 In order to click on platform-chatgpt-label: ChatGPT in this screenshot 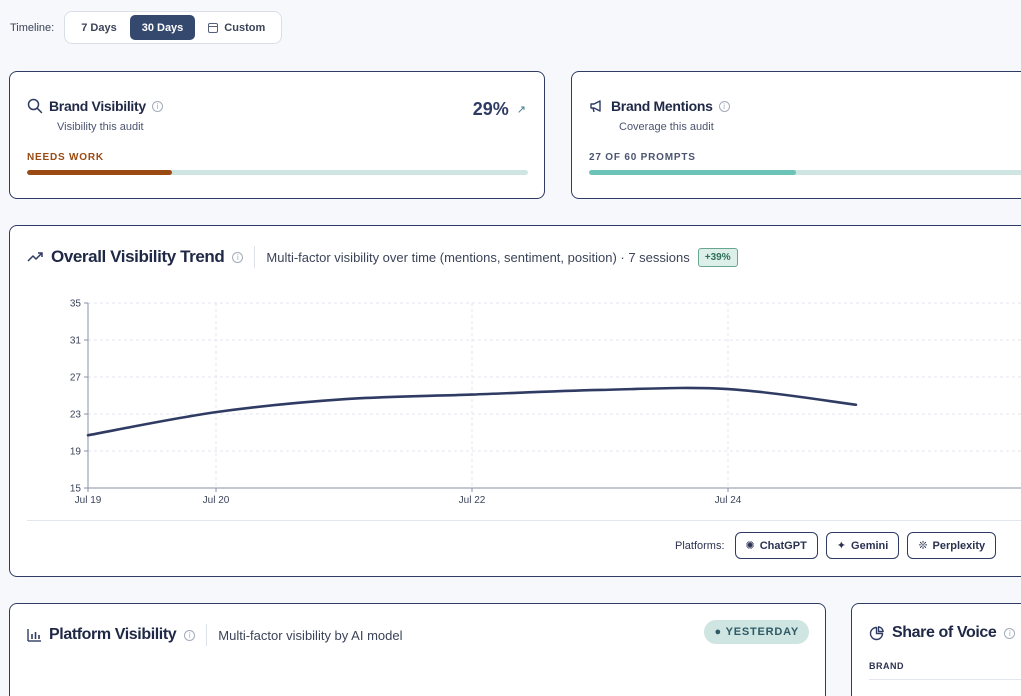, I will do `click(783, 545)`.